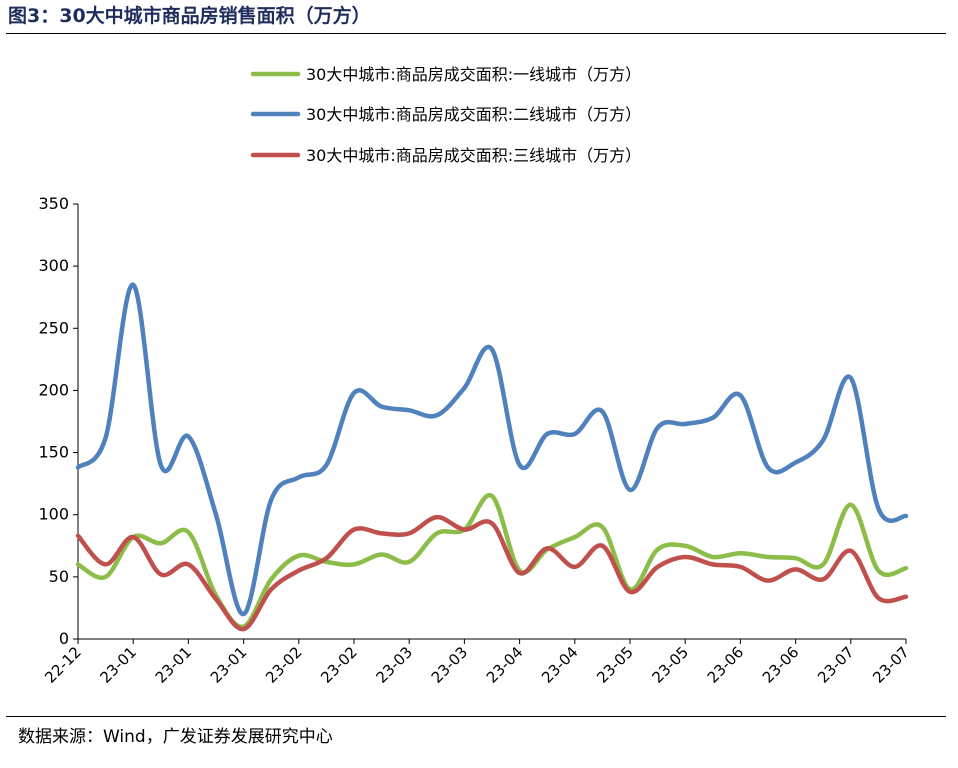 The width and height of the screenshot is (958, 768). Describe the element at coordinates (473, 155) in the screenshot. I see `legend-label: 30大中城市:商品房成交面积:三线城市（万方）` at that location.